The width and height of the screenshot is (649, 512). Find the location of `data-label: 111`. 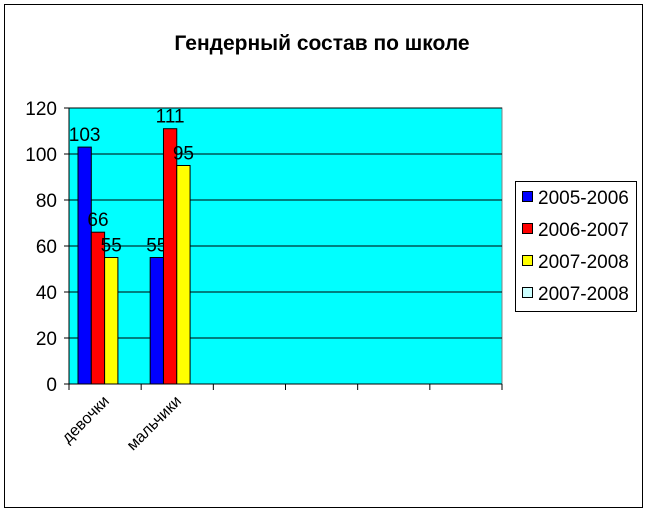

data-label: 111 is located at coordinates (170, 117).